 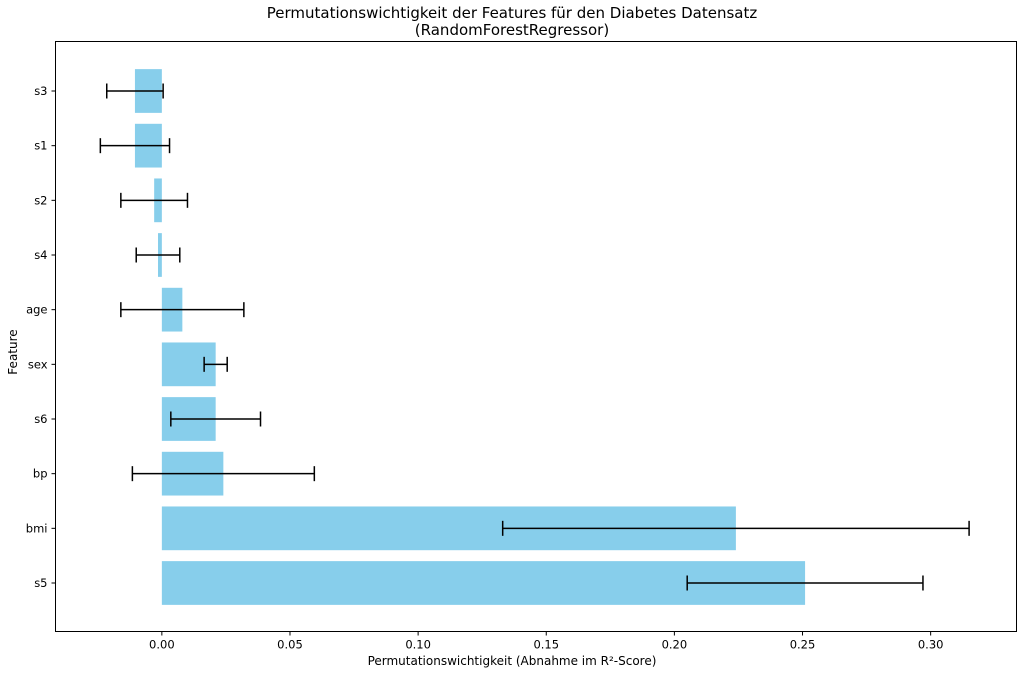 What do you see at coordinates (162, 645) in the screenshot?
I see `x-tick-label: 0.00` at bounding box center [162, 645].